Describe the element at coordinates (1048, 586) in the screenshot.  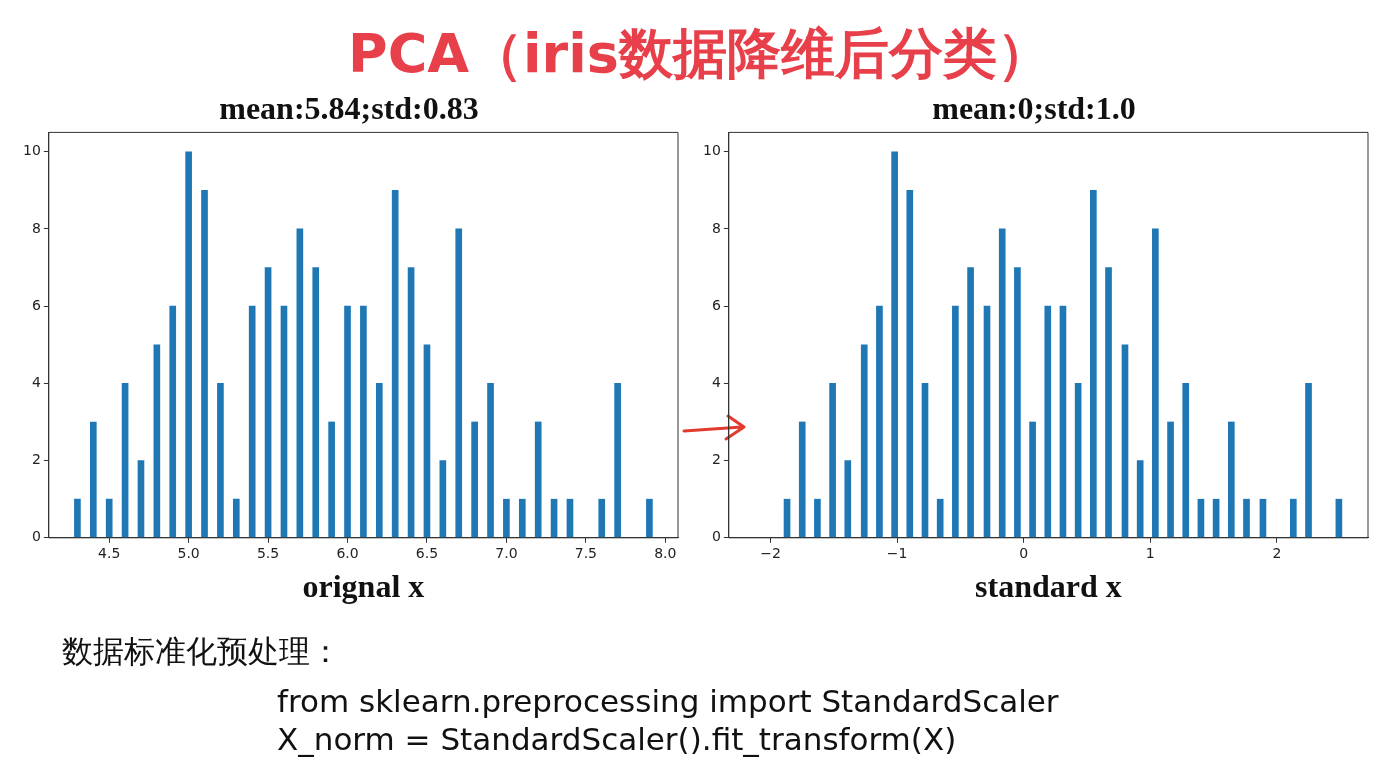
I see `x-axis-title: standard x` at that location.